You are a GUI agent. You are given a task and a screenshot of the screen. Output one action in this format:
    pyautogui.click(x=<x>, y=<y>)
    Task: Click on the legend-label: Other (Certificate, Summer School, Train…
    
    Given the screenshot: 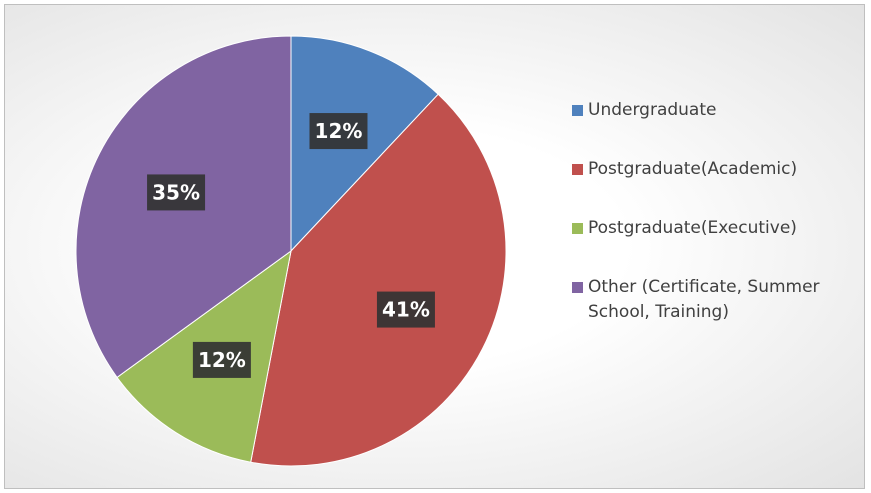 What is the action you would take?
    pyautogui.click(x=704, y=299)
    